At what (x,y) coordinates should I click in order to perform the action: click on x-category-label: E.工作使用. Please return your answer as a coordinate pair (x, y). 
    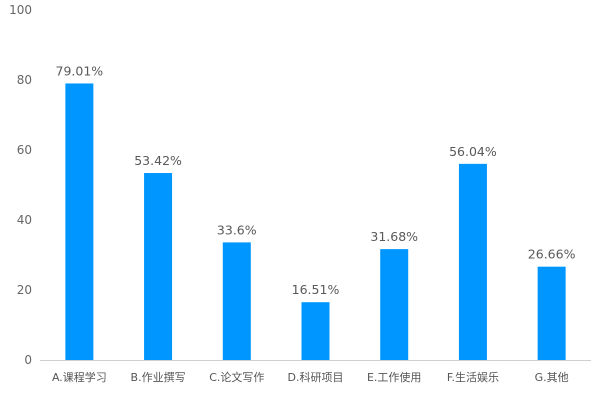
    Looking at the image, I should click on (394, 377).